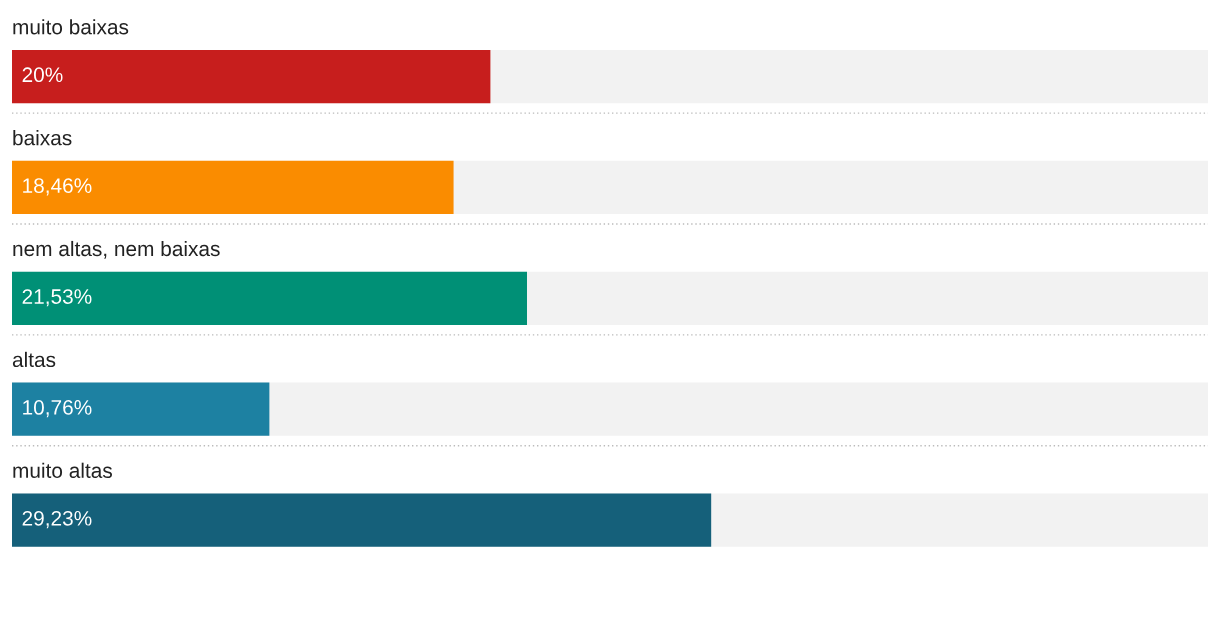 This screenshot has height=628, width=1220. Describe the element at coordinates (116, 249) in the screenshot. I see `y-tick-label: nem altas, nem baixas` at that location.